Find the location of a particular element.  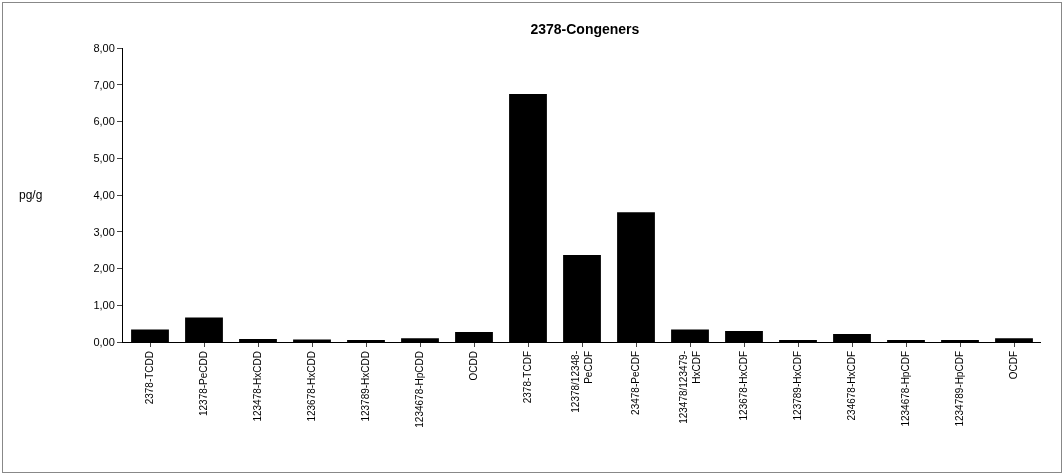

y-tick-label: 4,00 is located at coordinates (104, 194).